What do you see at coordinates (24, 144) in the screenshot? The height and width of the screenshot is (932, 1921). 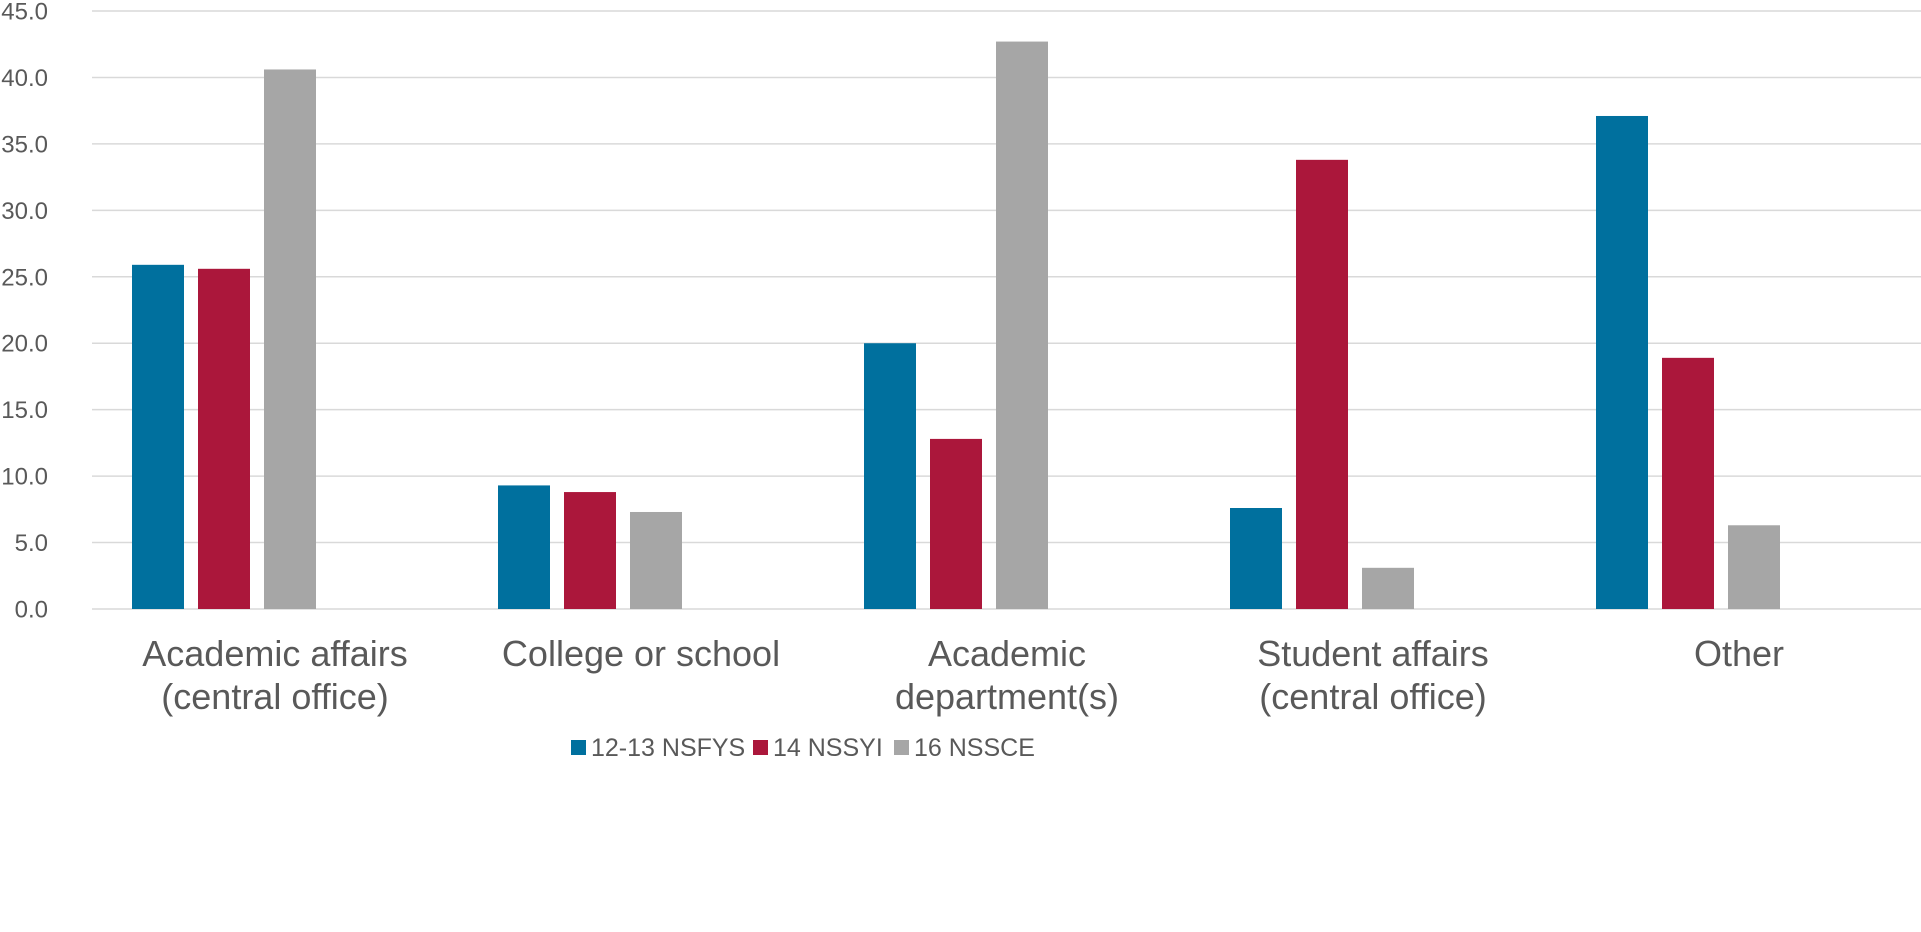 I see `y-tick-label: 35.0` at bounding box center [24, 144].